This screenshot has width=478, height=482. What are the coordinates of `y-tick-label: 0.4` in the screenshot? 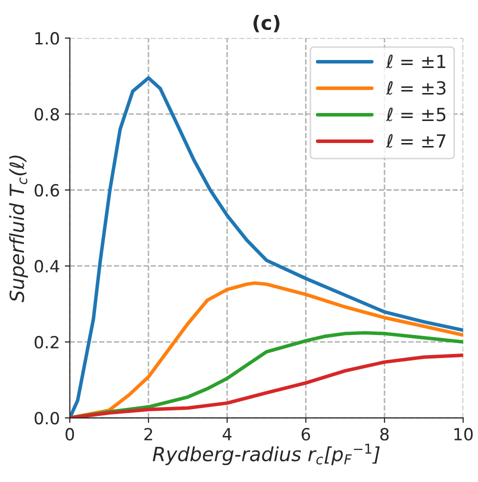 It's located at (47, 266).